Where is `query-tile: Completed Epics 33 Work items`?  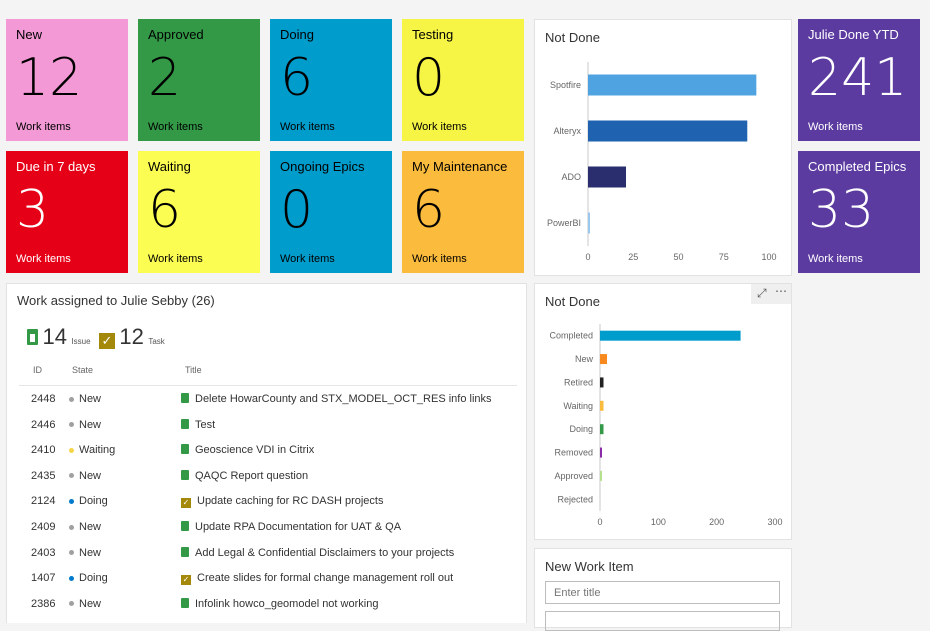 query-tile: Completed Epics 33 Work items is located at coordinates (859, 212).